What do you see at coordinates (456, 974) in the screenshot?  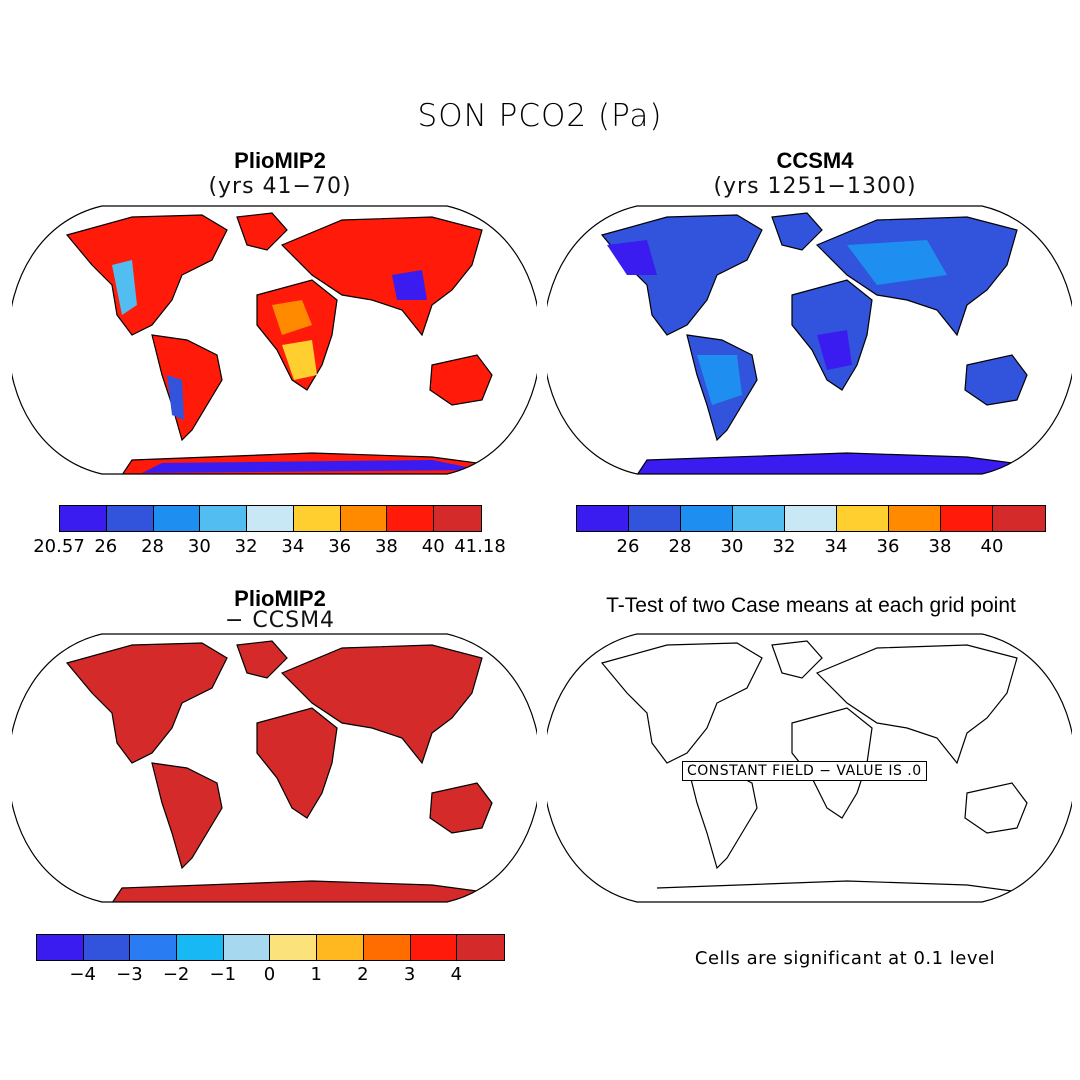 I see `colorbar-tick-label: 4` at bounding box center [456, 974].